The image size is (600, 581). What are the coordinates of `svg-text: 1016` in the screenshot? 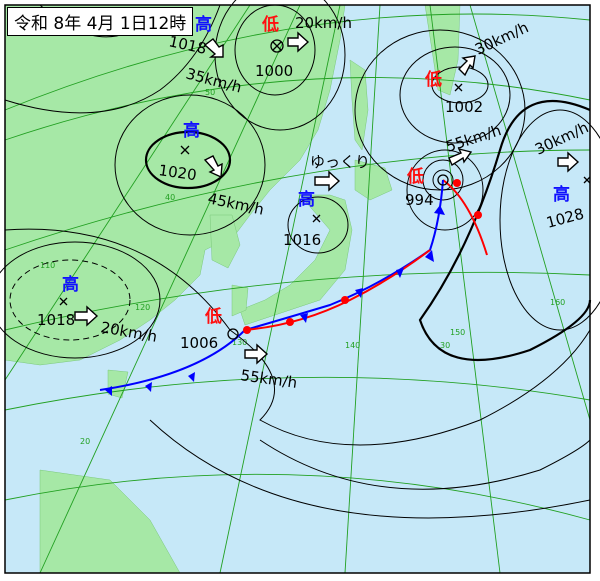 It's located at (302, 240).